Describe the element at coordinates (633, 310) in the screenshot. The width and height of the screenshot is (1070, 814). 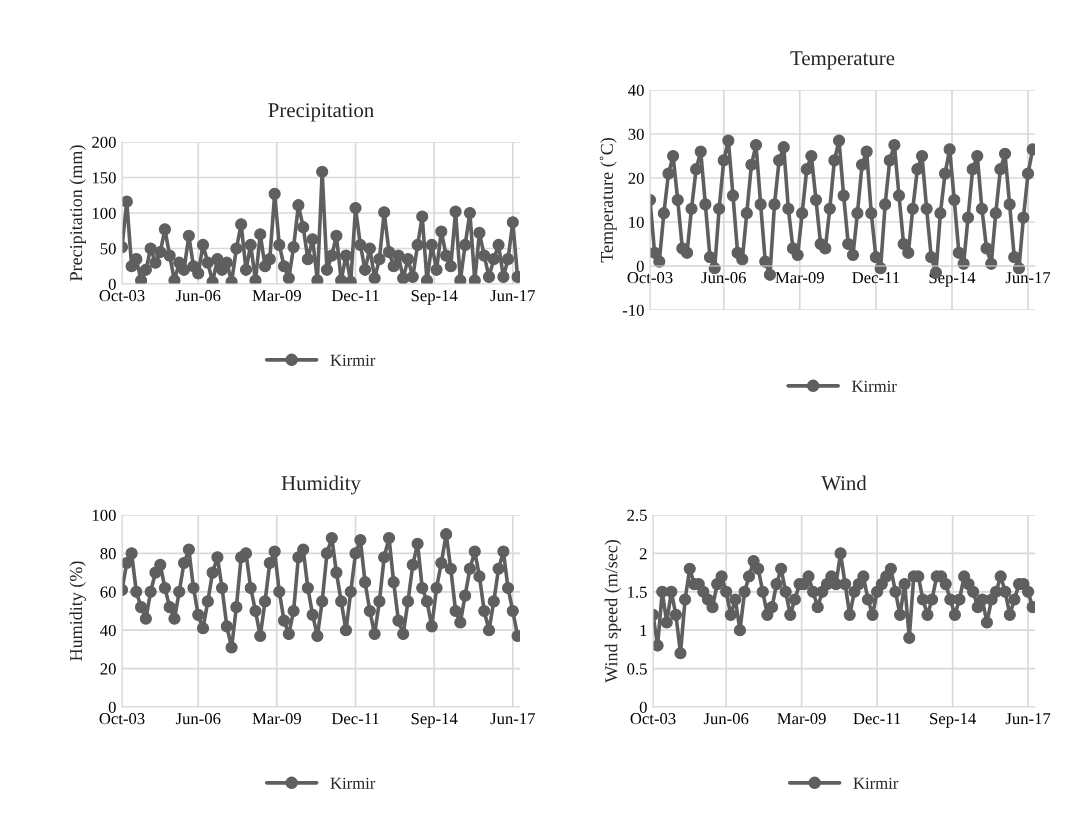
I see `y-tick-label: -10` at that location.